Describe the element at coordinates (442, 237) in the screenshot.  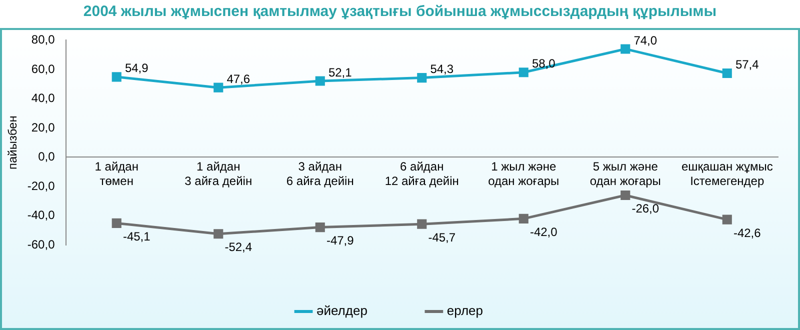
I see `data-label: -45,7` at that location.